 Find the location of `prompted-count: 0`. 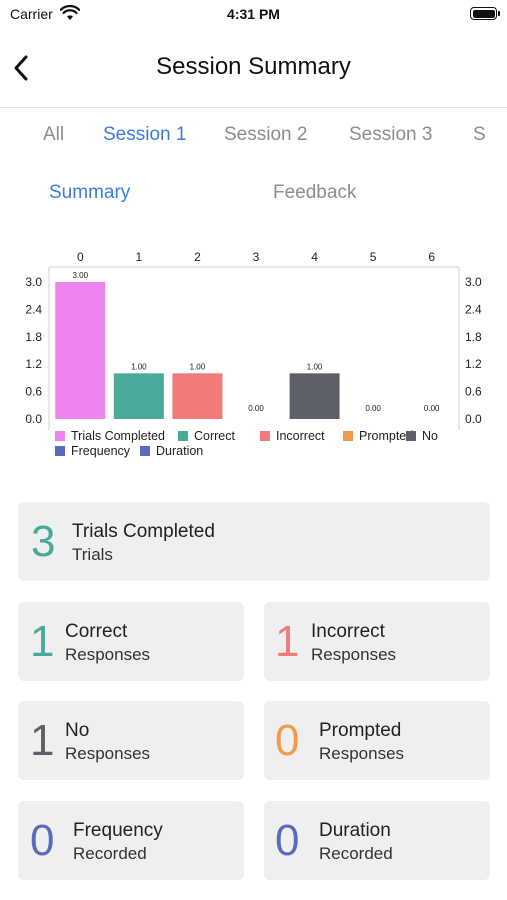

prompted-count: 0 is located at coordinates (287, 740).